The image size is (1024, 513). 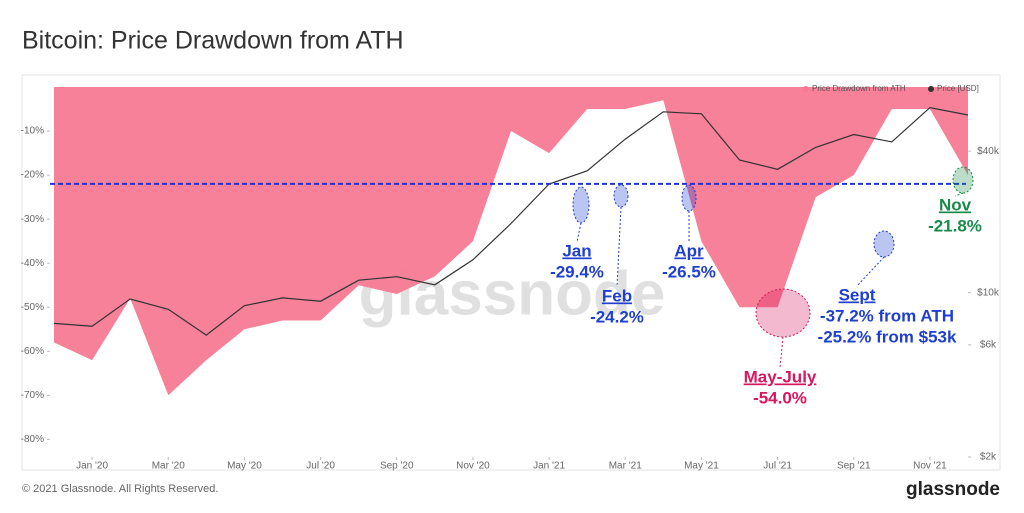 I want to click on x-tick-label: Sep '20, so click(x=397, y=466).